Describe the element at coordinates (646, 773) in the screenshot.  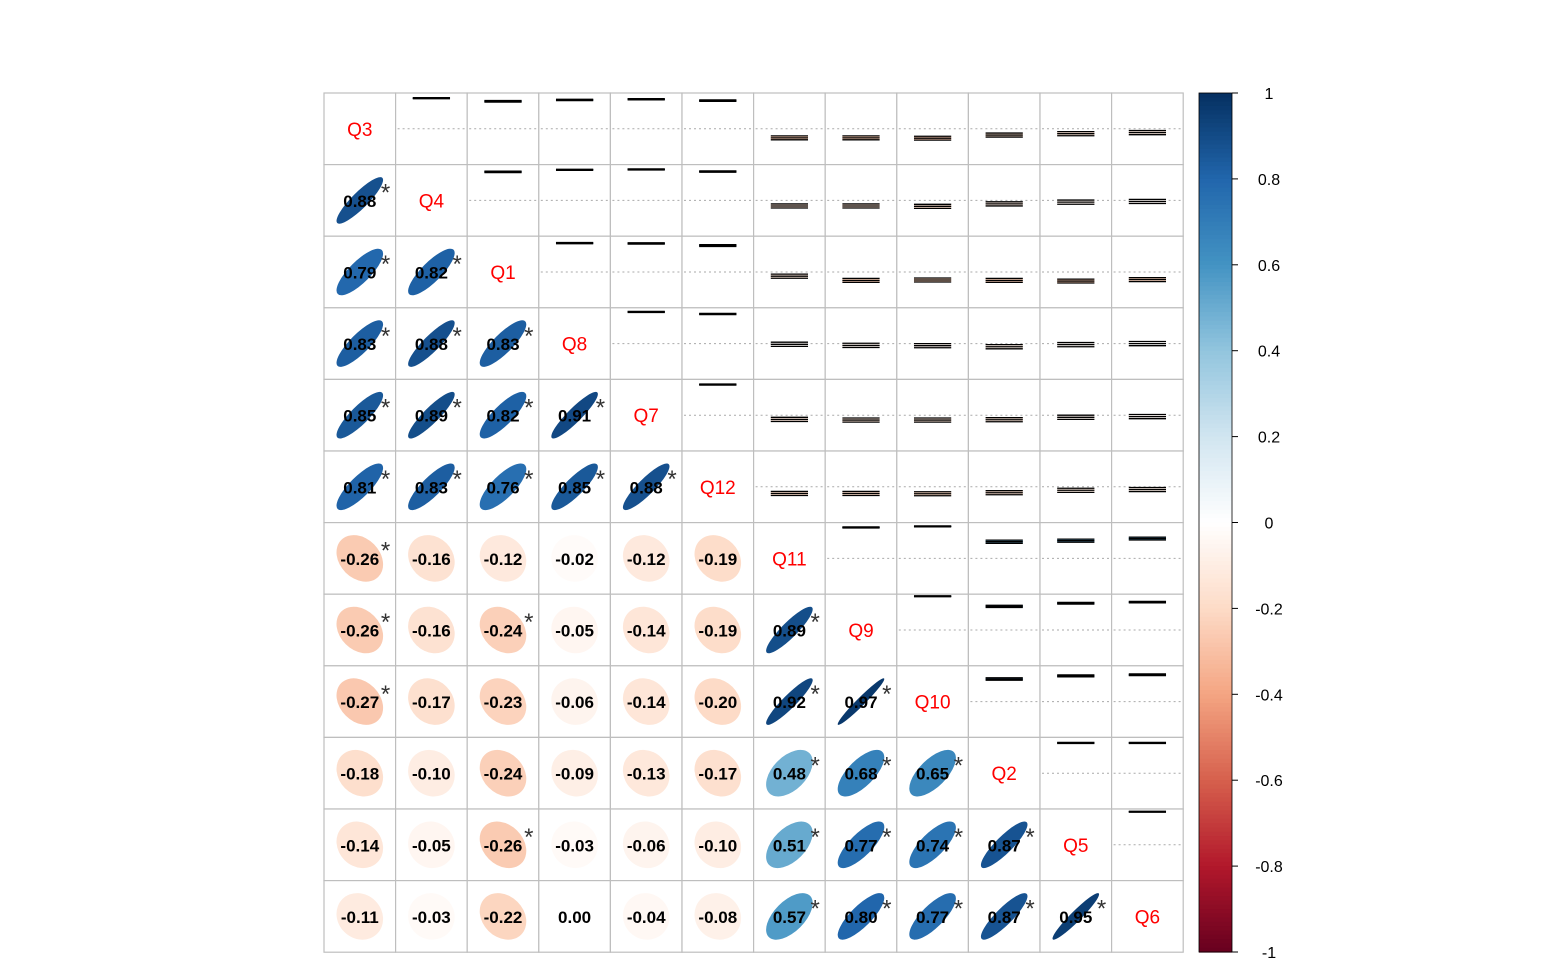
I see `matrix-cell: -0.13` at that location.